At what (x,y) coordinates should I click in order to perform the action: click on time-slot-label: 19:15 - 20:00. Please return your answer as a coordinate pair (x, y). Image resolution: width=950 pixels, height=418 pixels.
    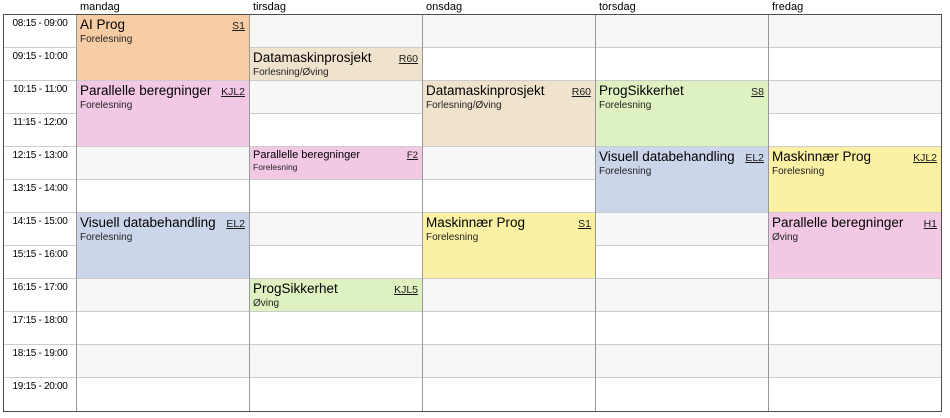
    Looking at the image, I should click on (40, 386).